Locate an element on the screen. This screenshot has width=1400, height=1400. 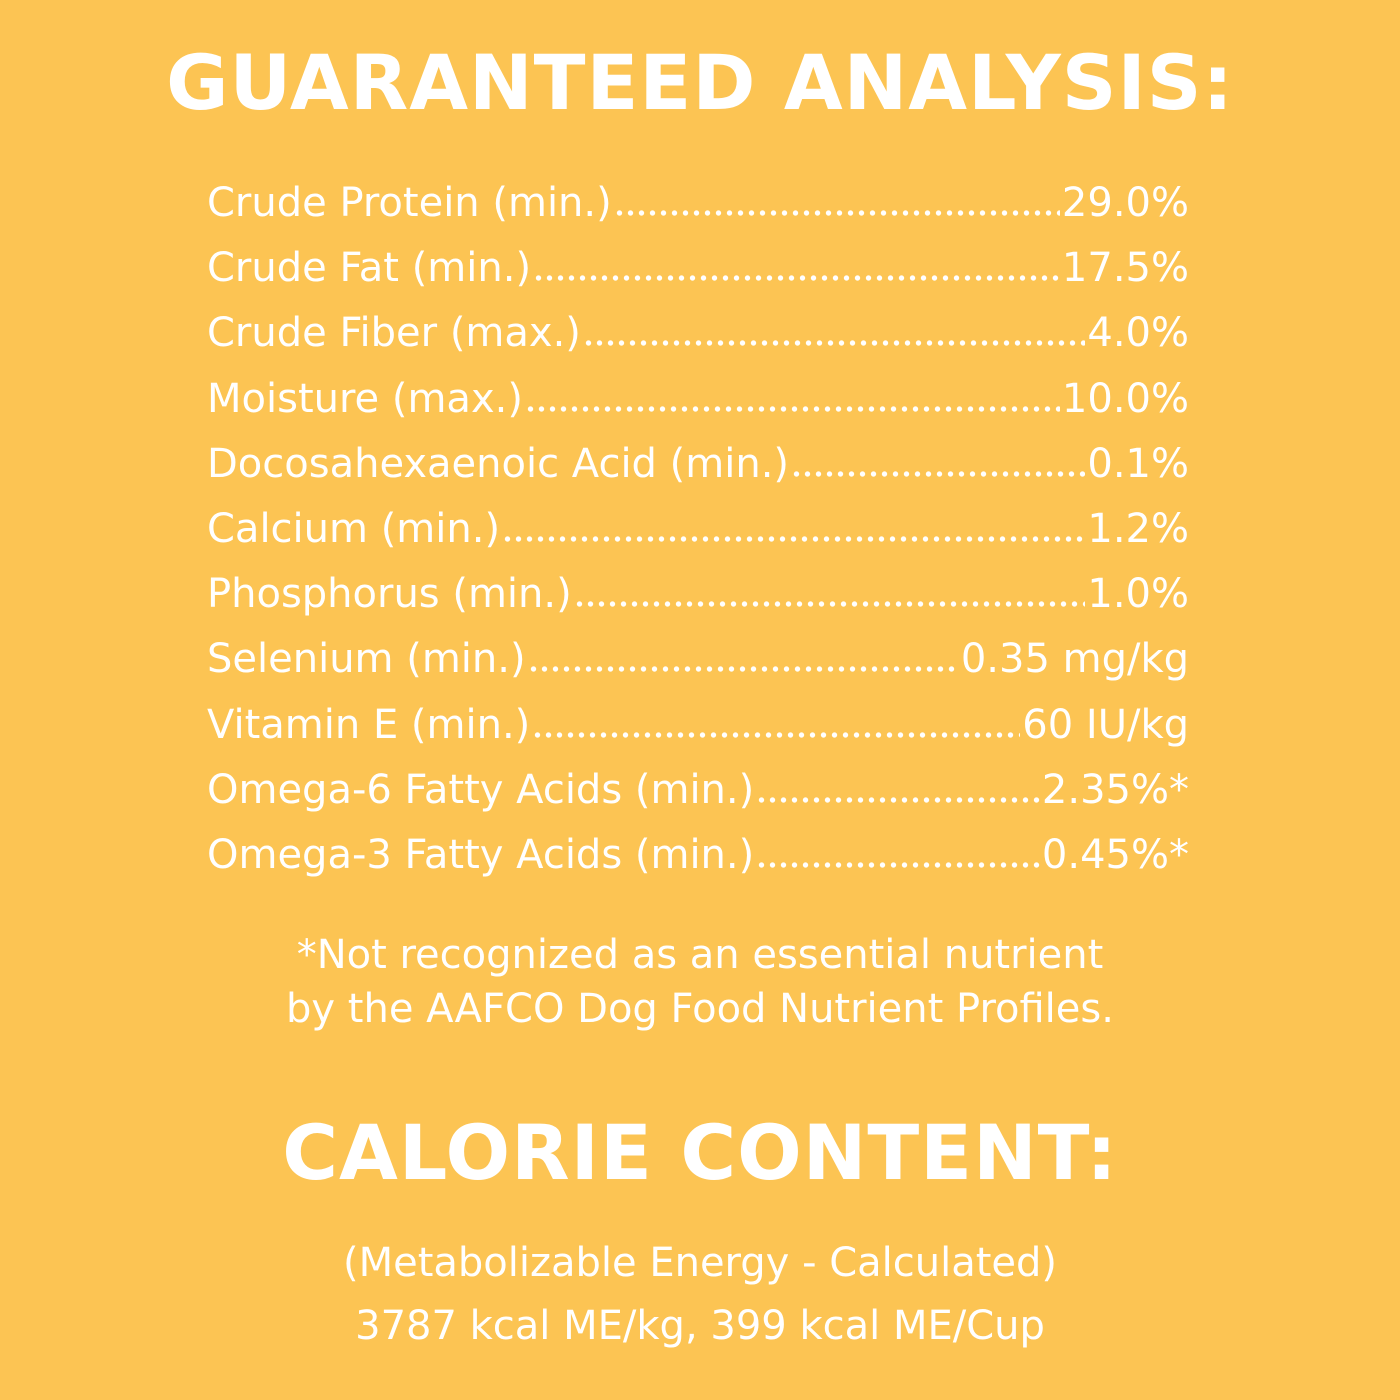
analysis-row: Crude Fat (min.) 17.5% is located at coordinates (698, 277).